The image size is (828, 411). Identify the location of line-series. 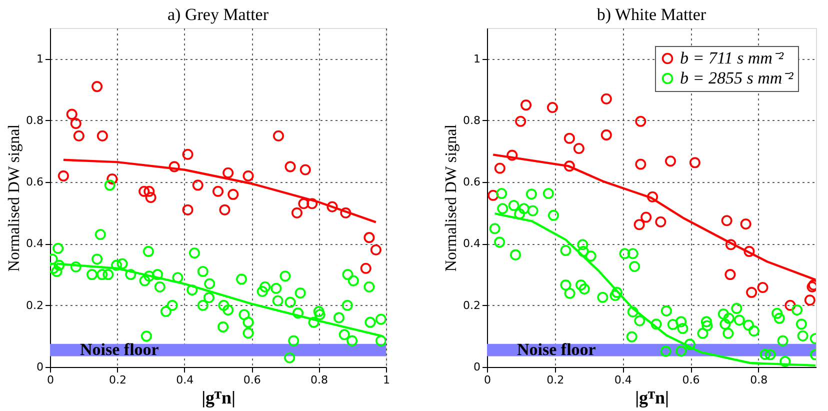
(220, 191).